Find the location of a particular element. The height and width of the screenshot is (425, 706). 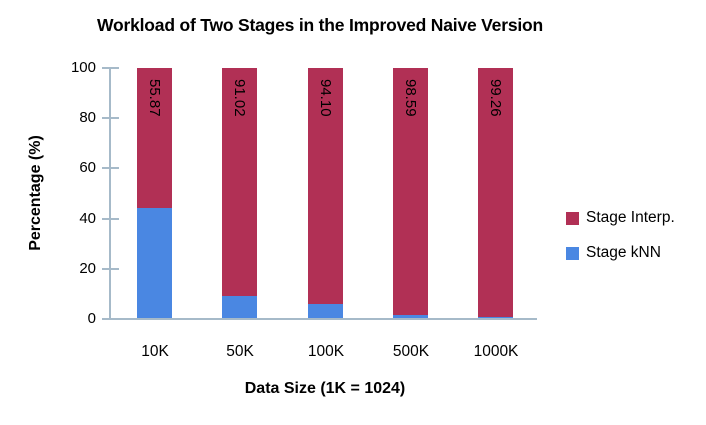

x-tick-label: 100K is located at coordinates (326, 351).